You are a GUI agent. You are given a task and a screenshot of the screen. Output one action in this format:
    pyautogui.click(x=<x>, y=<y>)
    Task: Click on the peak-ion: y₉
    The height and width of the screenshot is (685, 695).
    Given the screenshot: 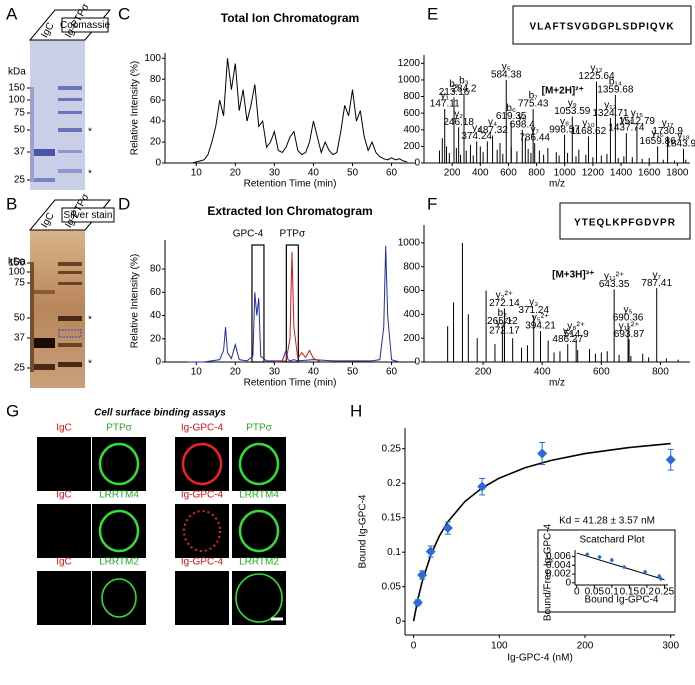 What is the action you would take?
    pyautogui.click(x=572, y=103)
    